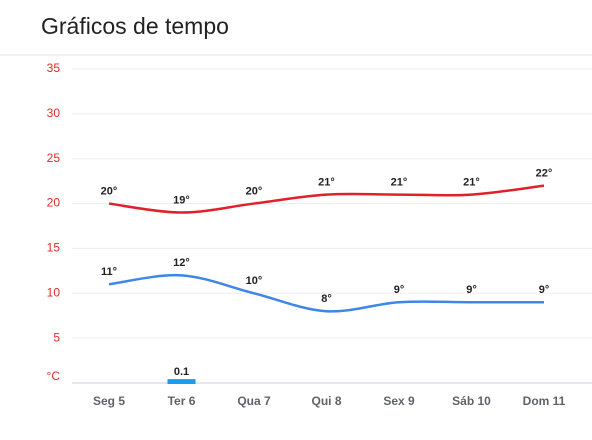 Image resolution: width=592 pixels, height=440 pixels. I want to click on y-tick-label: 15, so click(54, 248).